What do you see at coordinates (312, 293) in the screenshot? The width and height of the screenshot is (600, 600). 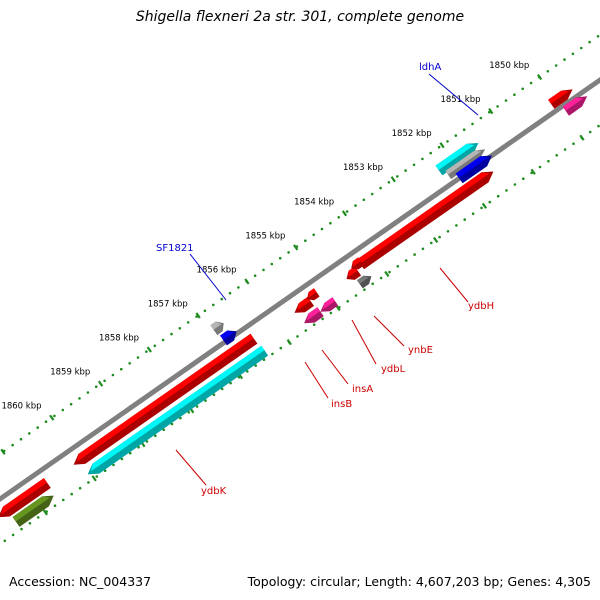 I see `gene-insA-red2-highlight` at bounding box center [312, 293].